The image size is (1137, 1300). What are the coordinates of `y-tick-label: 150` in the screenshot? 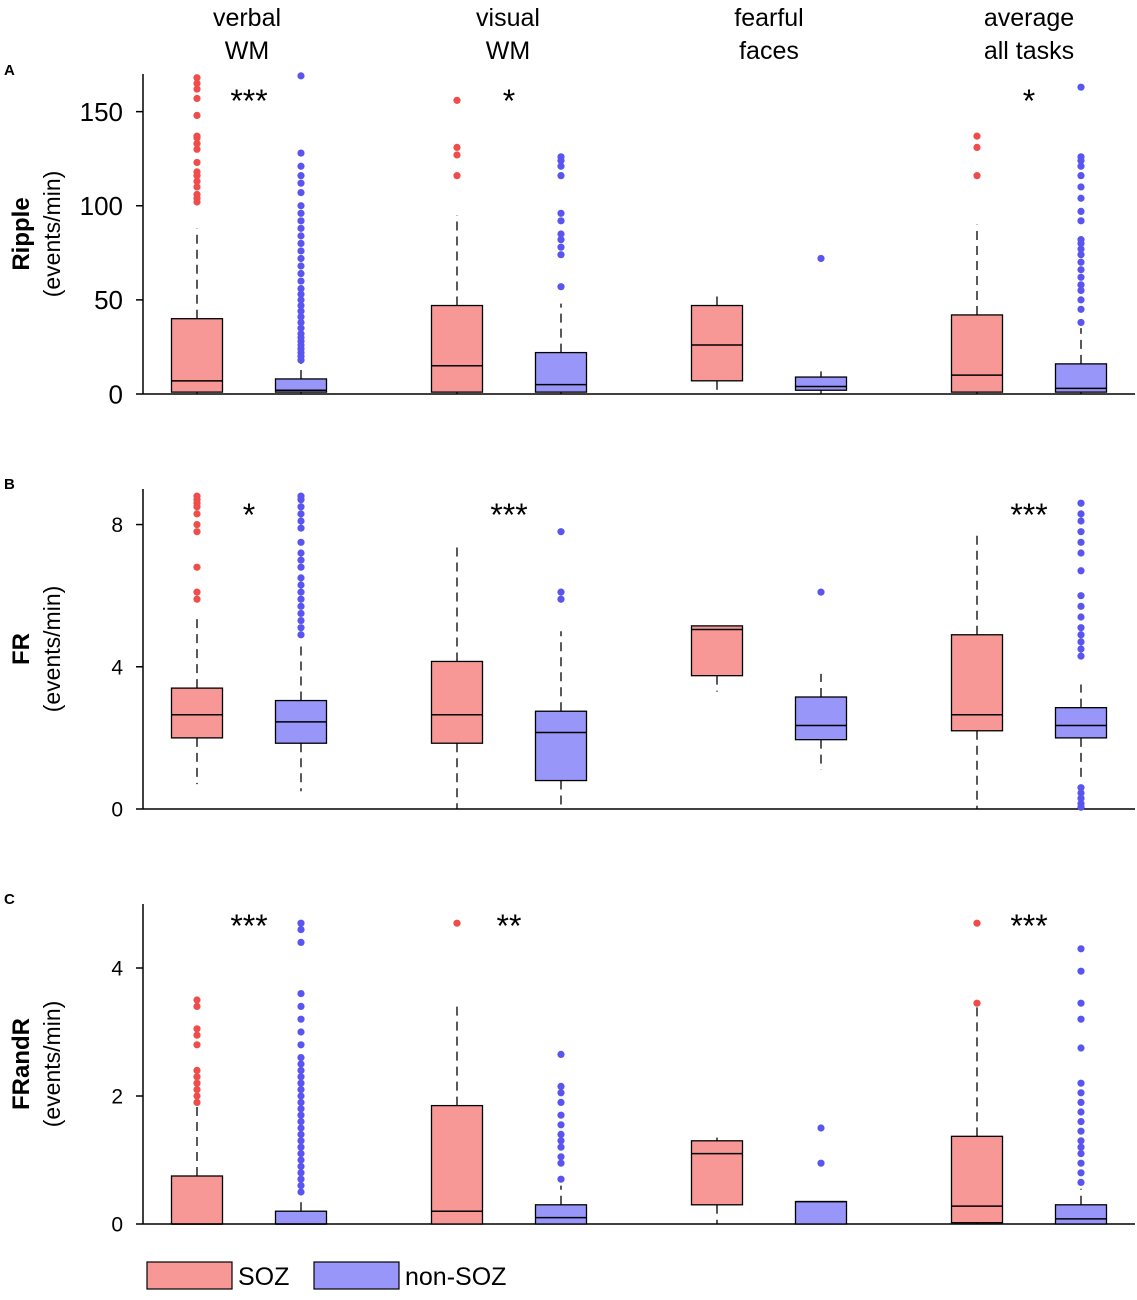 It's located at (101, 112).